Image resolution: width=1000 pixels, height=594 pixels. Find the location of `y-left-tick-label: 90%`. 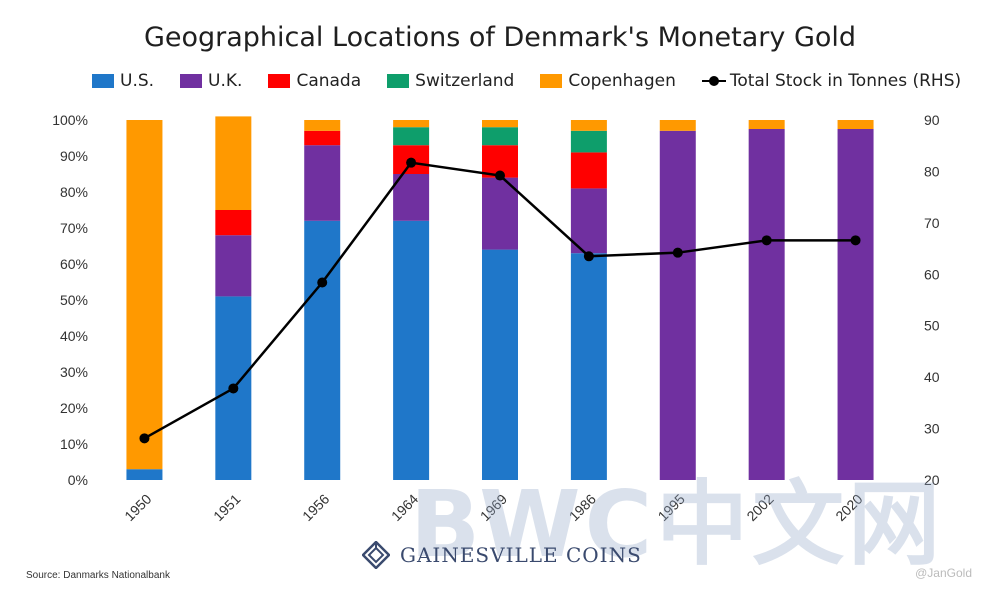

y-left-tick-label: 90% is located at coordinates (74, 156).